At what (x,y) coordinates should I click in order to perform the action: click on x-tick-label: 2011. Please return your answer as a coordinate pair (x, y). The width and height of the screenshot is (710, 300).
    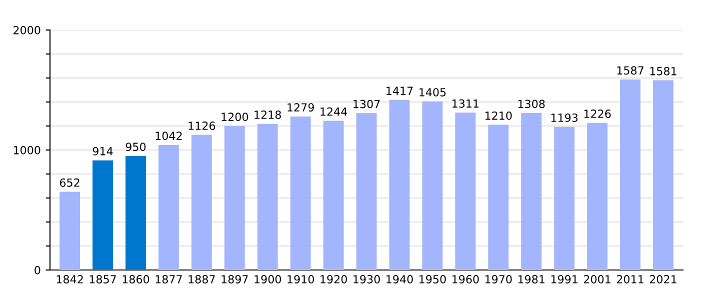
    Looking at the image, I should click on (630, 279).